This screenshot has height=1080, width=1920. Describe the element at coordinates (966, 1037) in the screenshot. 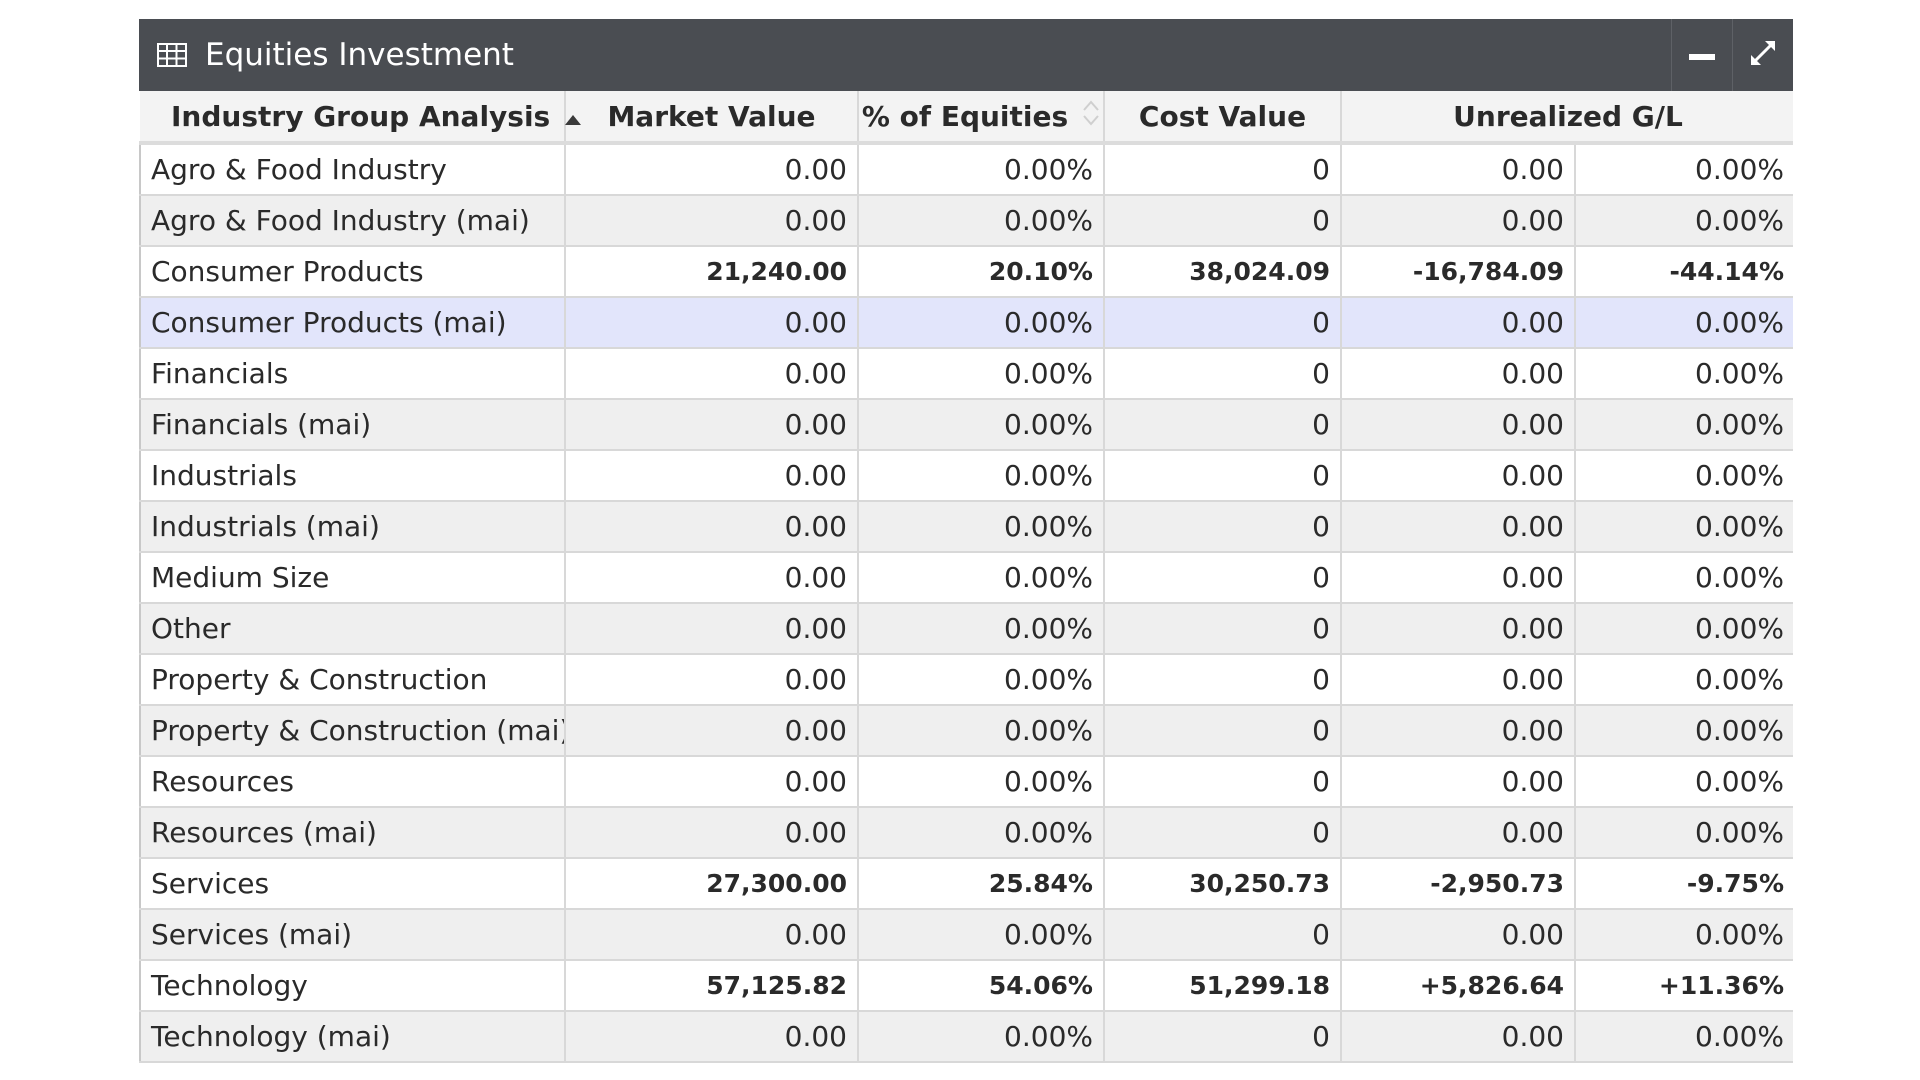

I see `table-row: Technology (mai) 0.00 0.00% 0 0.00 0.00%` at that location.